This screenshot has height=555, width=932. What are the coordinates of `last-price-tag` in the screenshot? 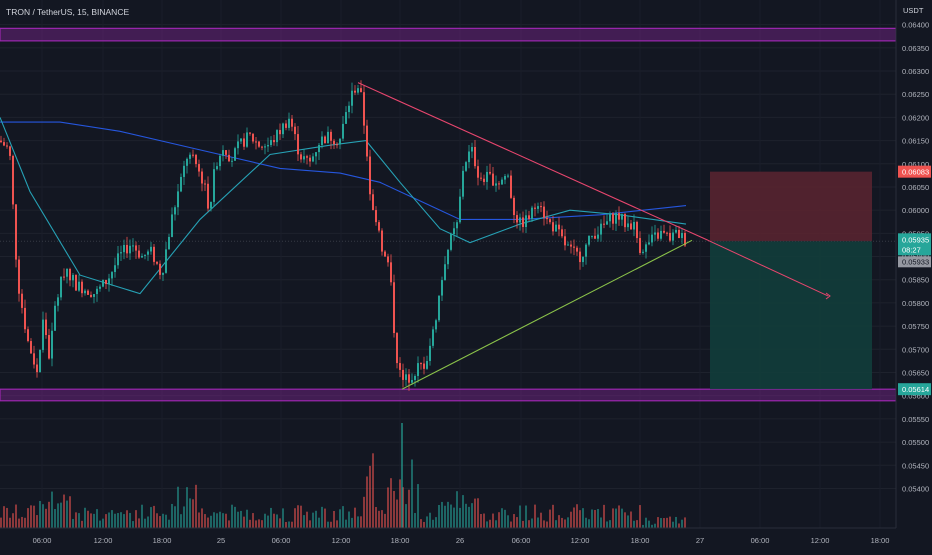 It's located at (914, 244).